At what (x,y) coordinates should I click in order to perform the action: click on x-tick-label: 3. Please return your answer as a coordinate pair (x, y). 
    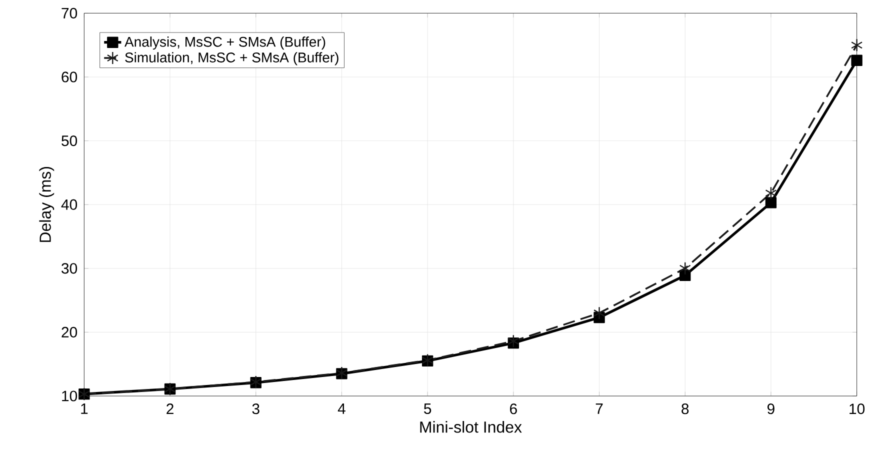
    Looking at the image, I should click on (256, 408).